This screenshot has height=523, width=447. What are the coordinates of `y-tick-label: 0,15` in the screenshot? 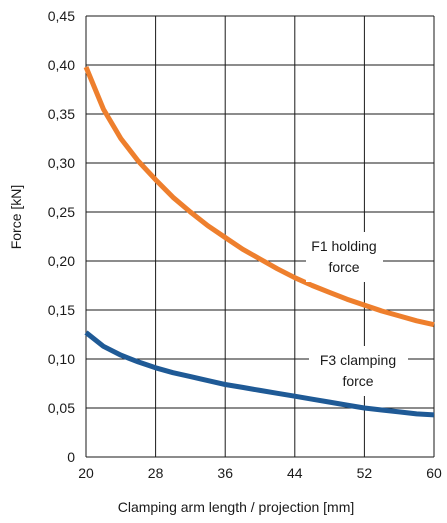 It's located at (61, 310).